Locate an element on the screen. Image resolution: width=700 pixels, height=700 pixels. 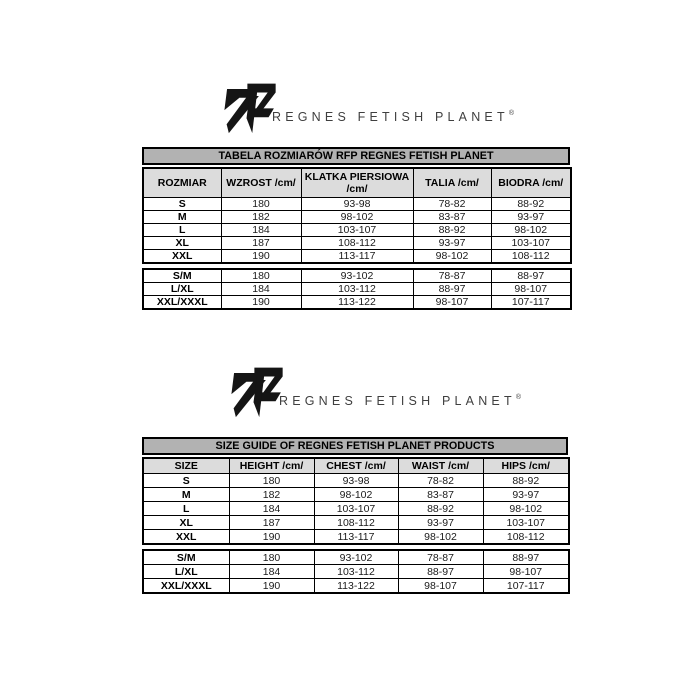
value-cell: 113-122 is located at coordinates (357, 302).